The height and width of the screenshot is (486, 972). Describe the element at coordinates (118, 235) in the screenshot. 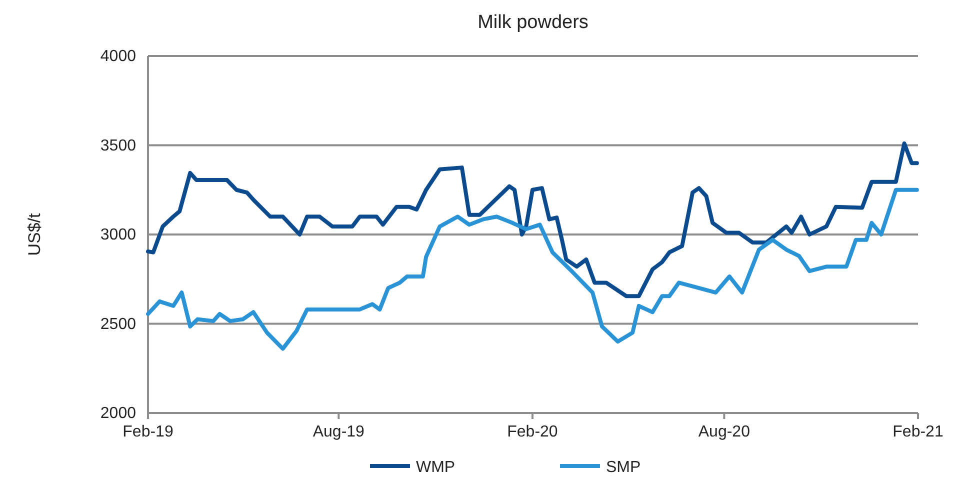

I see `y-tick-label: 3000` at that location.